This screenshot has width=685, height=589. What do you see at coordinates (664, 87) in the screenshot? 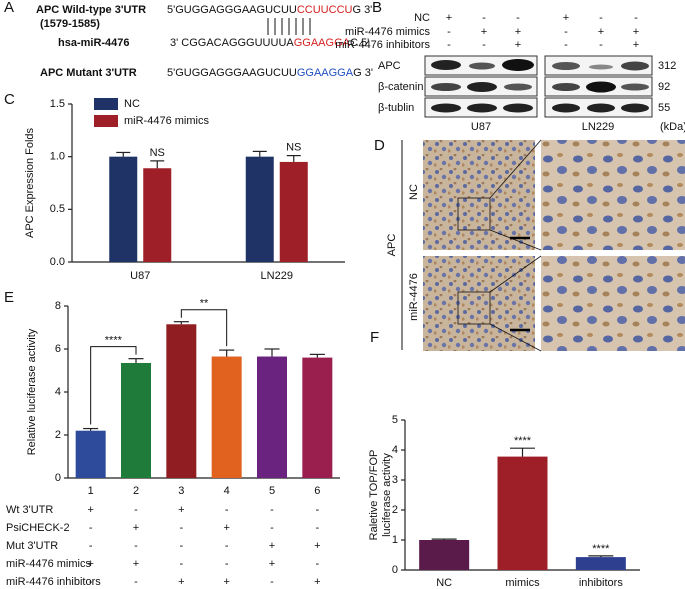
I see `protein-size: 92` at bounding box center [664, 87].